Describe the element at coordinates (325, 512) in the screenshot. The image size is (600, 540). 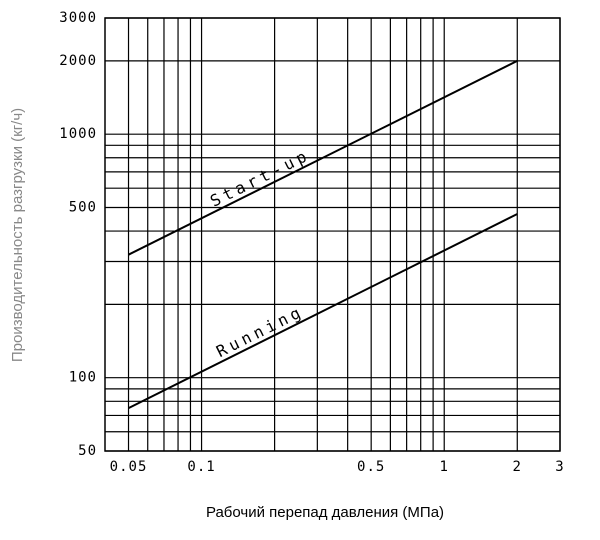
I see `x-axis-label: Рабочий перепад давления (МПа)` at that location.